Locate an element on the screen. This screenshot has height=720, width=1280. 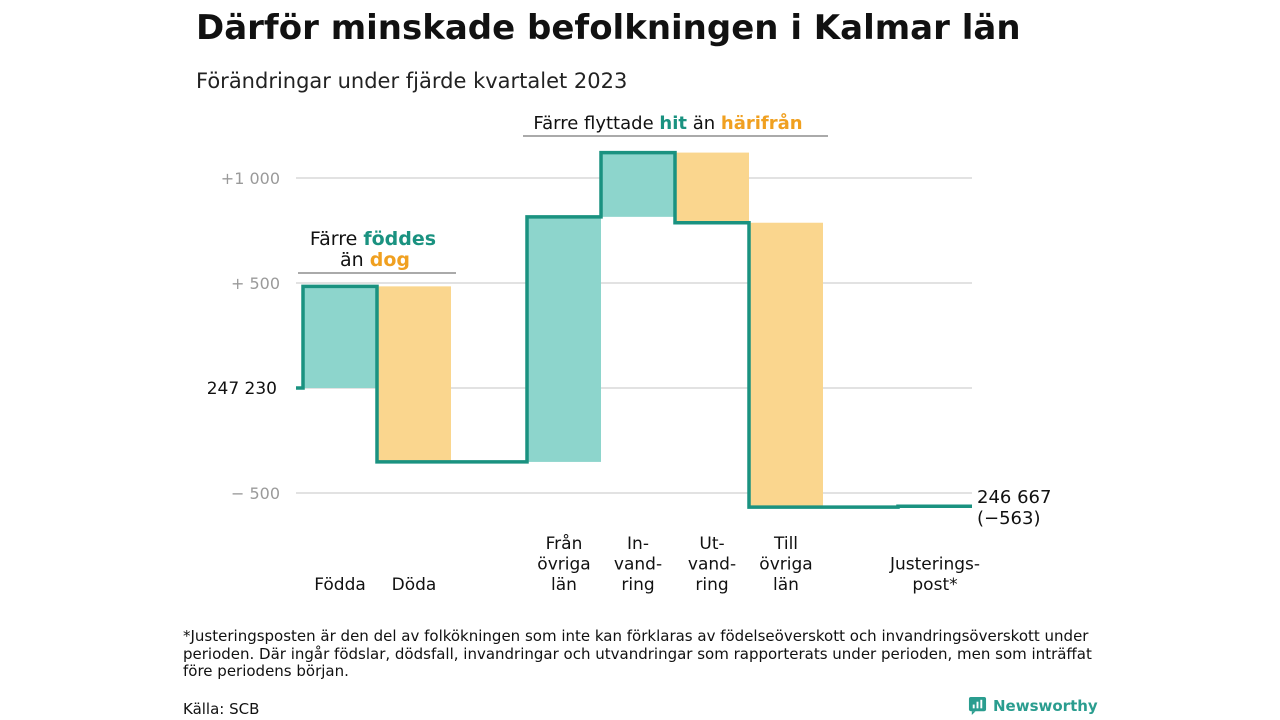
annotation-highlight-teal: hit is located at coordinates (673, 123).